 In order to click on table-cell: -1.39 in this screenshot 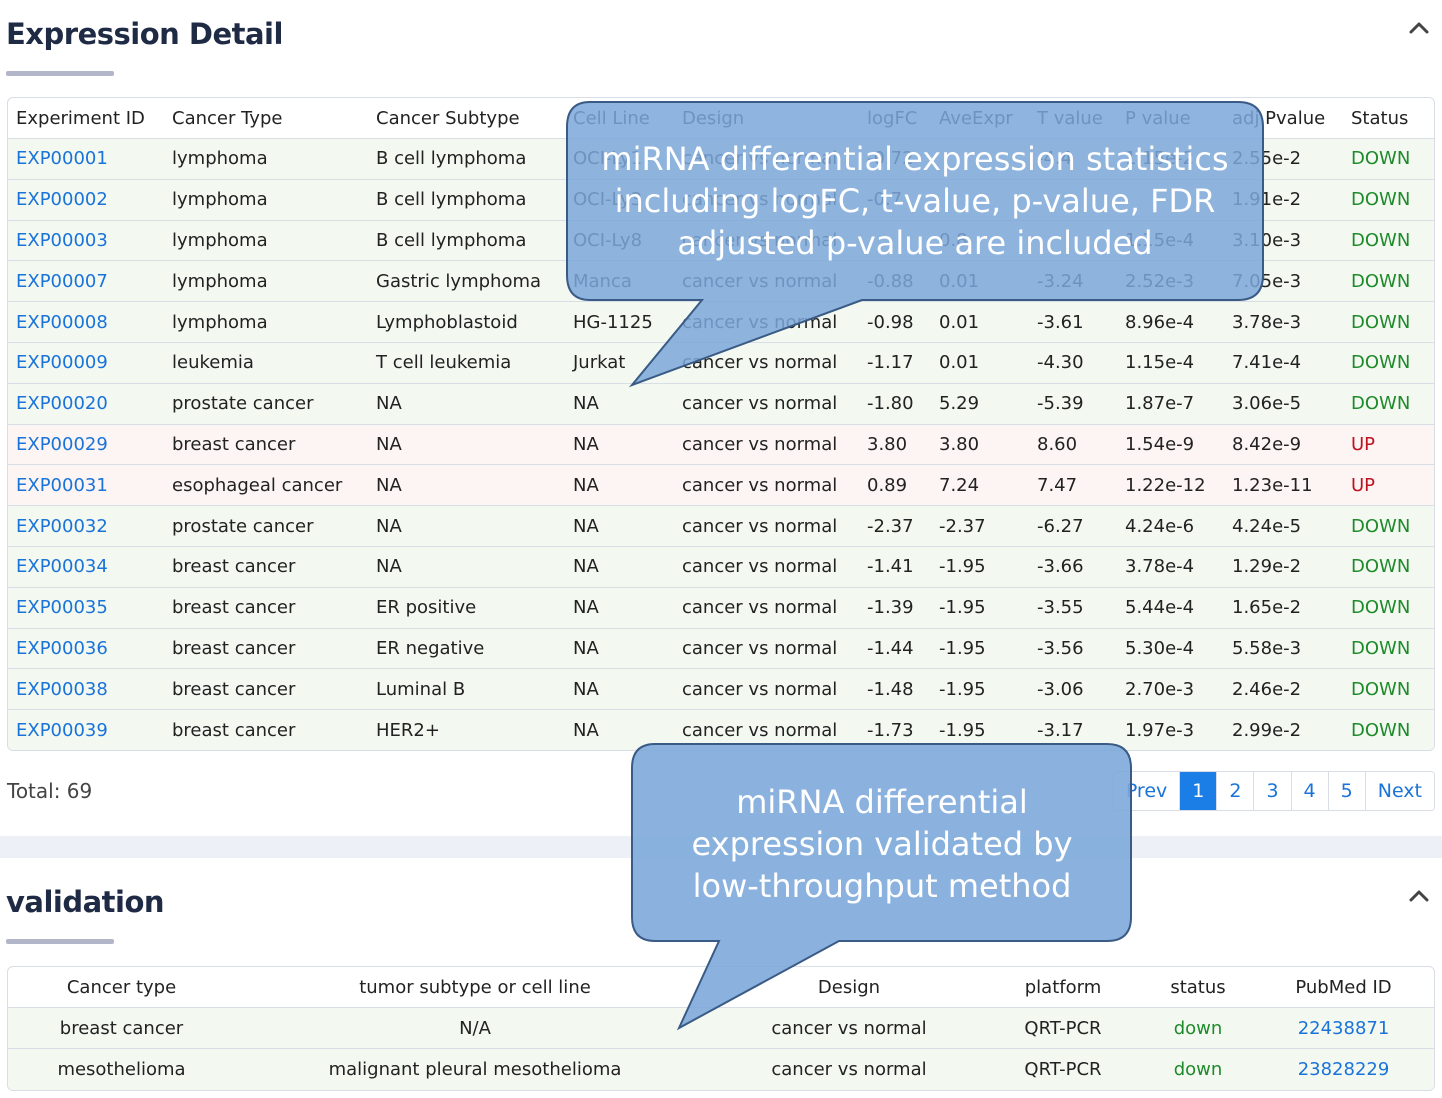, I will do `click(895, 608)`.